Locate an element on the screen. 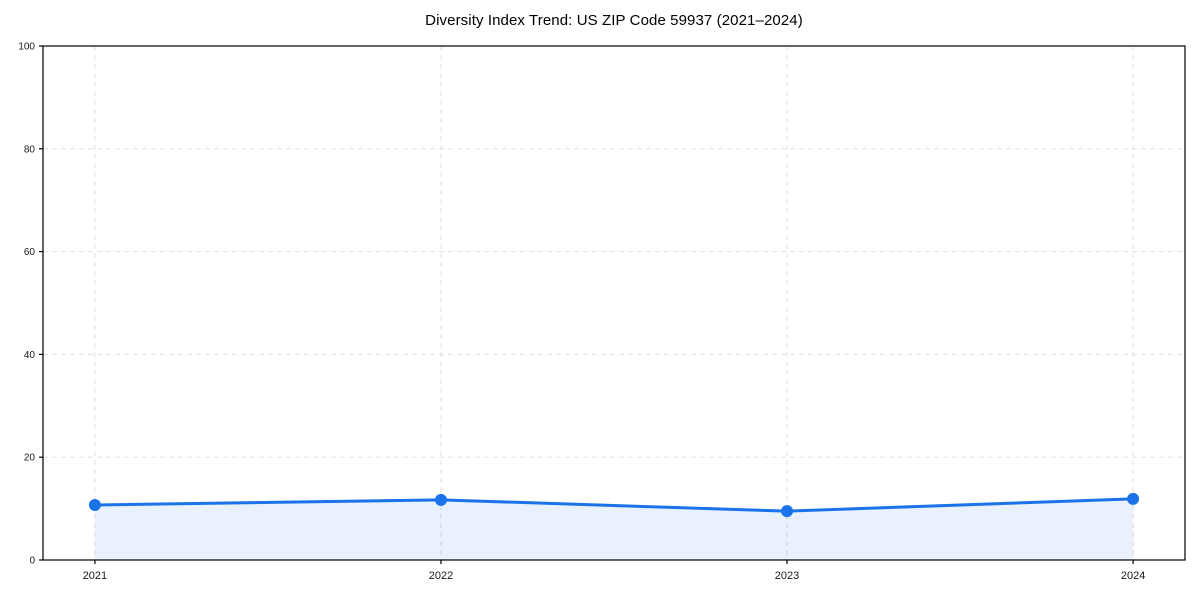  data-point-2021 is located at coordinates (94, 505).